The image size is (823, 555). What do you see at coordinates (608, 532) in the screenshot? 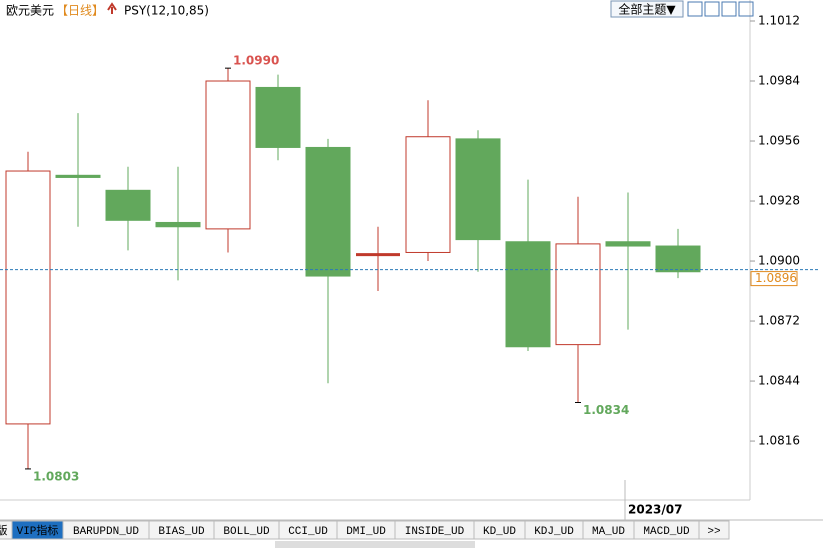
I see `tab-label: MA_UD` at bounding box center [608, 532].